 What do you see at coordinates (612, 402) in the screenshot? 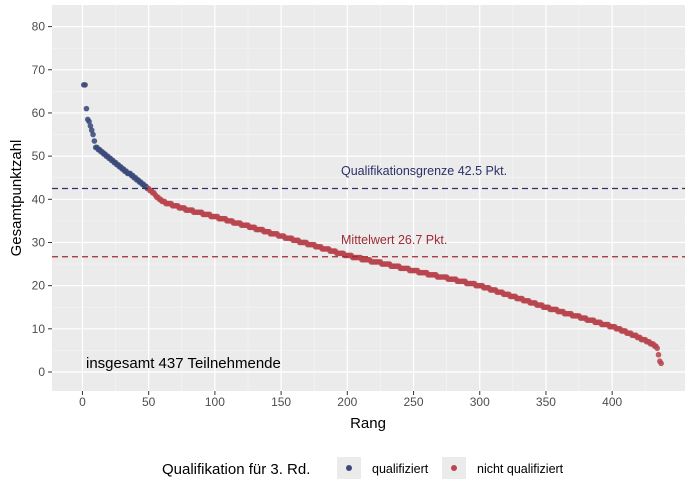
I see `x-tick-label: 400` at bounding box center [612, 402].